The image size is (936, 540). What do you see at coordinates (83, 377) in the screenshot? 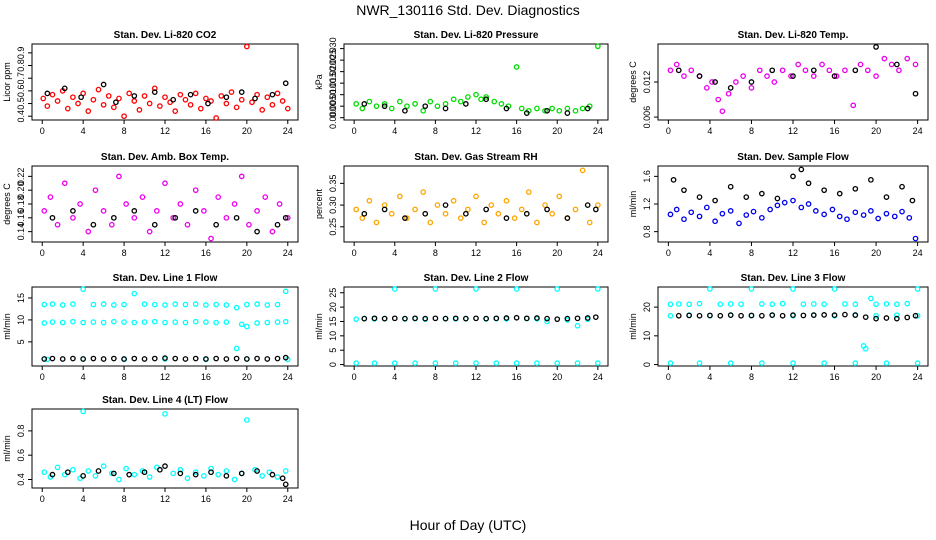
I see `x-tick-label: 4` at bounding box center [83, 377].